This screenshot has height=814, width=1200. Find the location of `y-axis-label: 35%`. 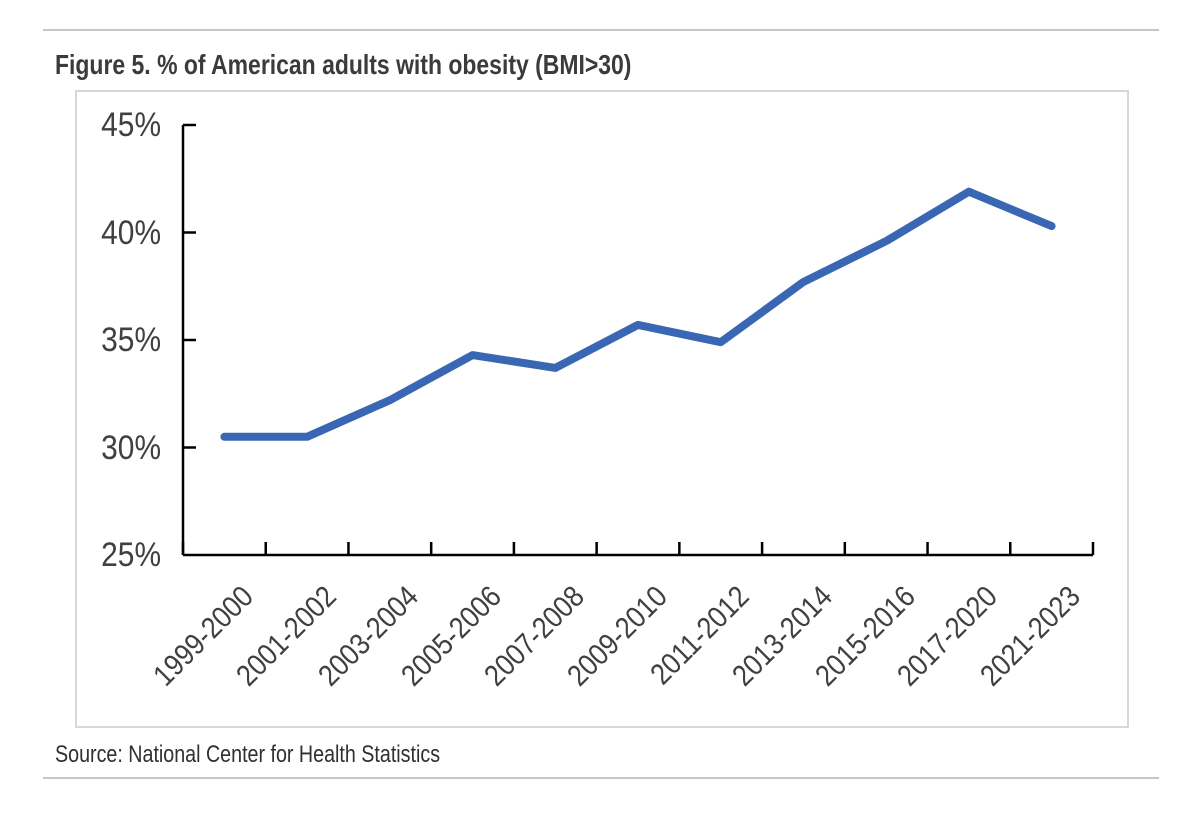

y-axis-label: 35% is located at coordinates (131, 340).